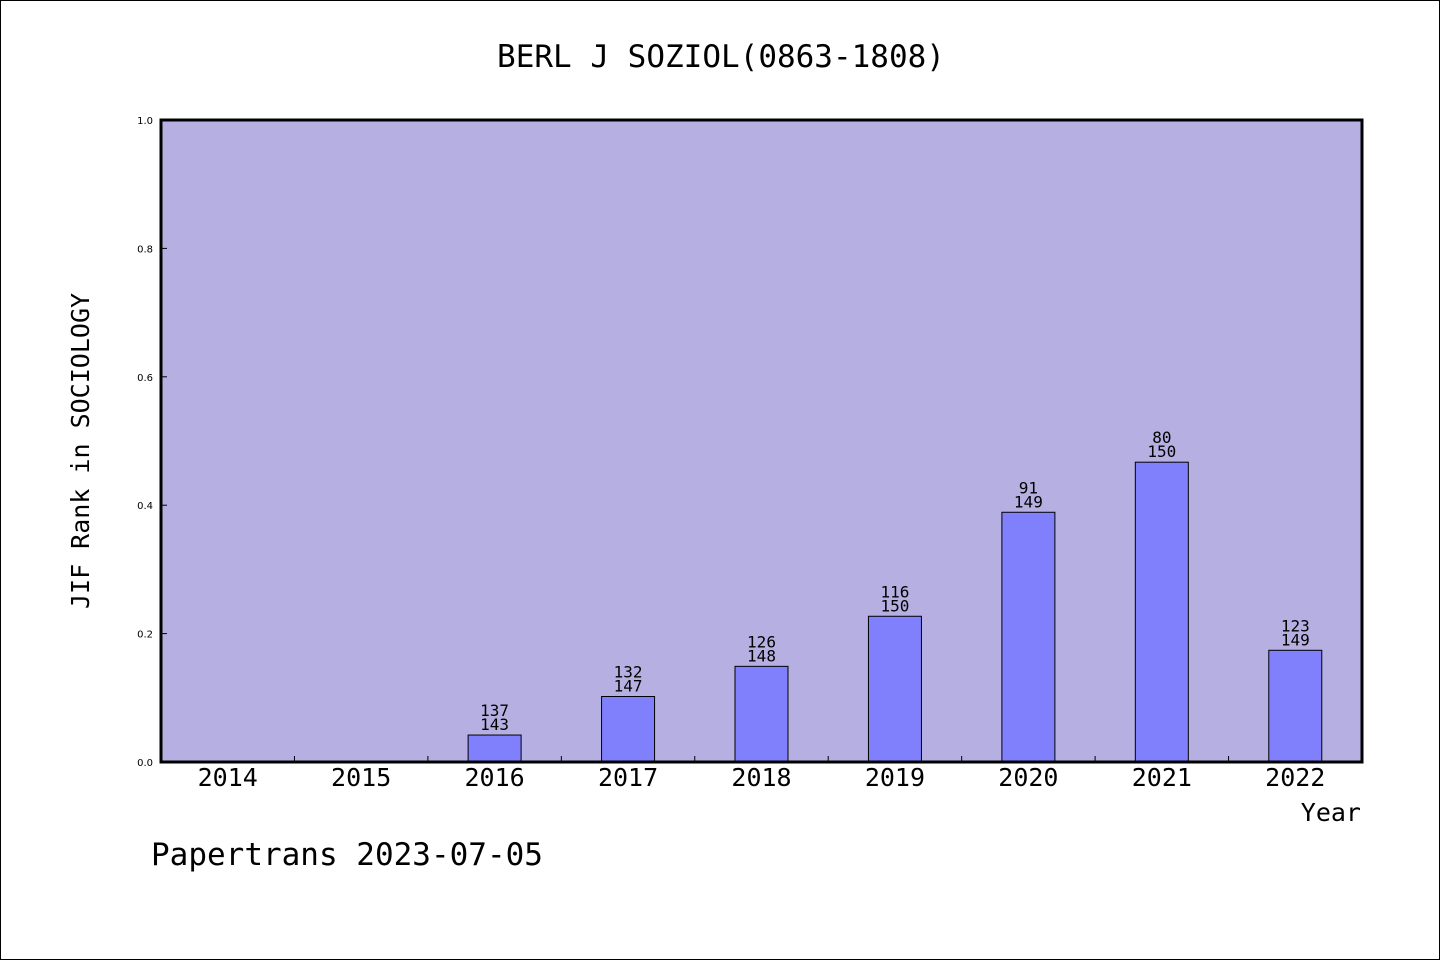 This screenshot has width=1440, height=961. I want to click on bar-rank-label: 91, so click(1028, 487).